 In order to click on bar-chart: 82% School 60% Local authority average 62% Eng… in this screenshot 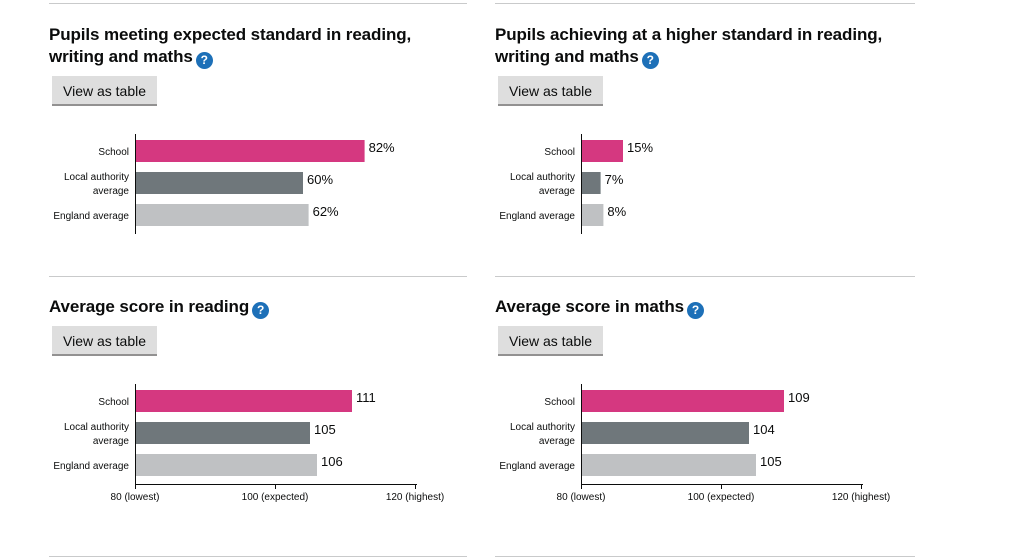, I will do `click(224, 184)`.